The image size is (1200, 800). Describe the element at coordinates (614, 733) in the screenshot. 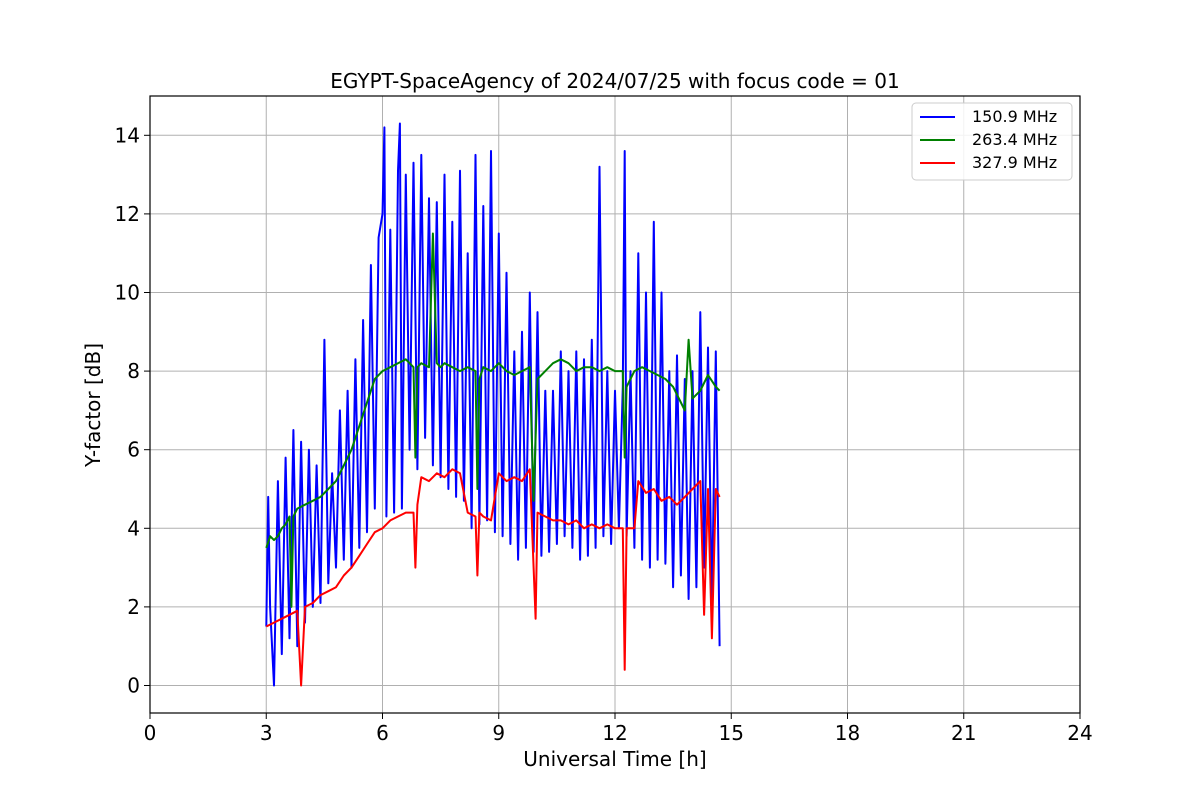

I see `x-tick-label: 12` at that location.